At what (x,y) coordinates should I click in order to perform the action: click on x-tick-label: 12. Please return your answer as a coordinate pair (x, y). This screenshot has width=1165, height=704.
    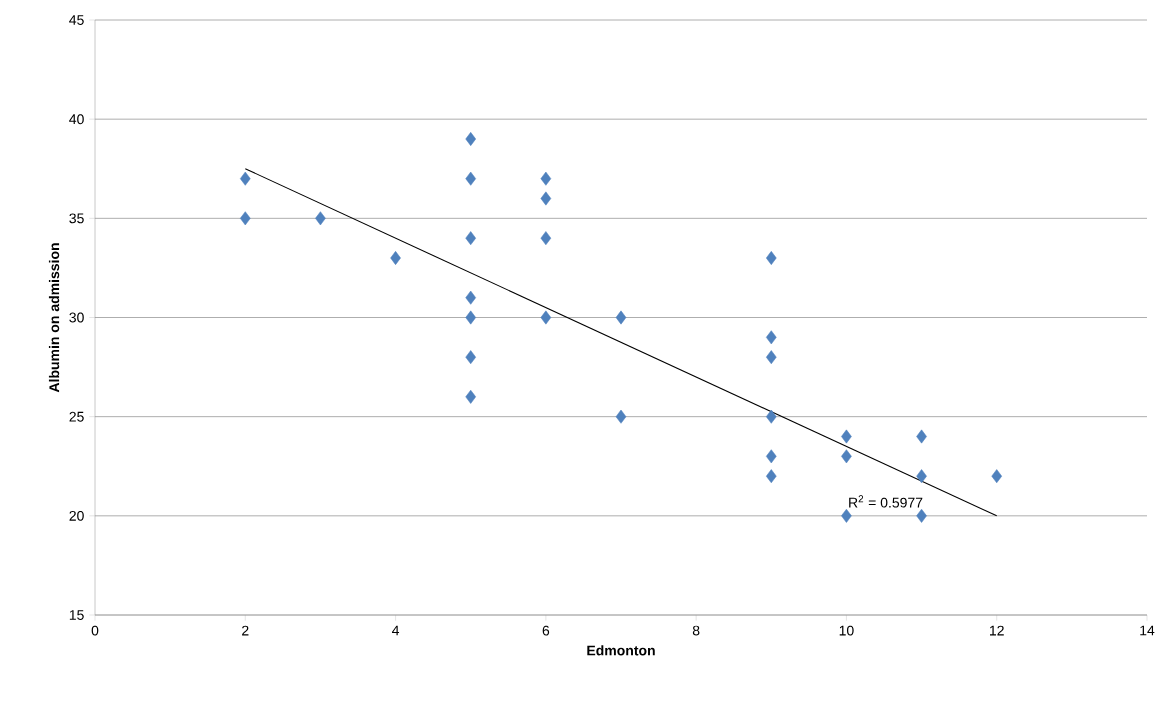
    Looking at the image, I should click on (997, 630).